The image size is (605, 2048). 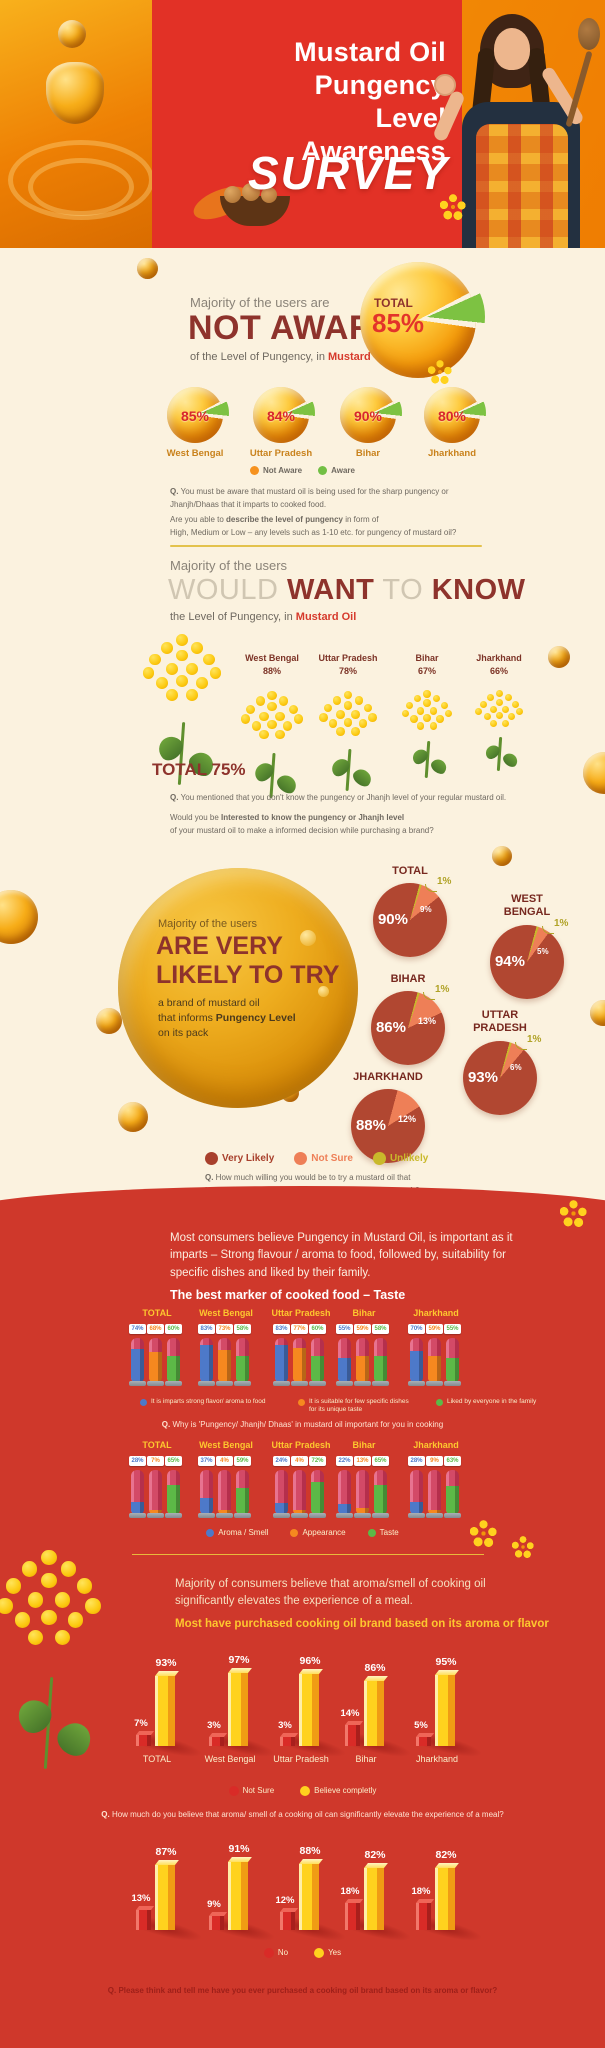 What do you see at coordinates (324, 1532) in the screenshot?
I see `legend-label: Appearance` at bounding box center [324, 1532].